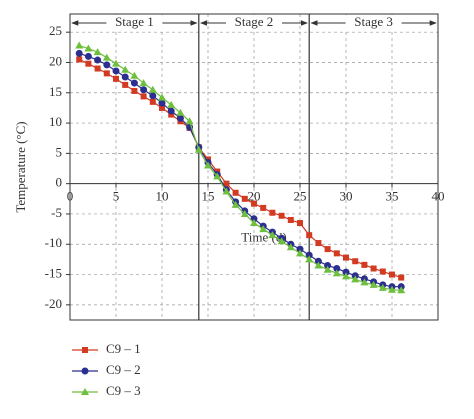 The image size is (474, 419). Describe the element at coordinates (346, 196) in the screenshot. I see `x-tick-label: 30` at that location.